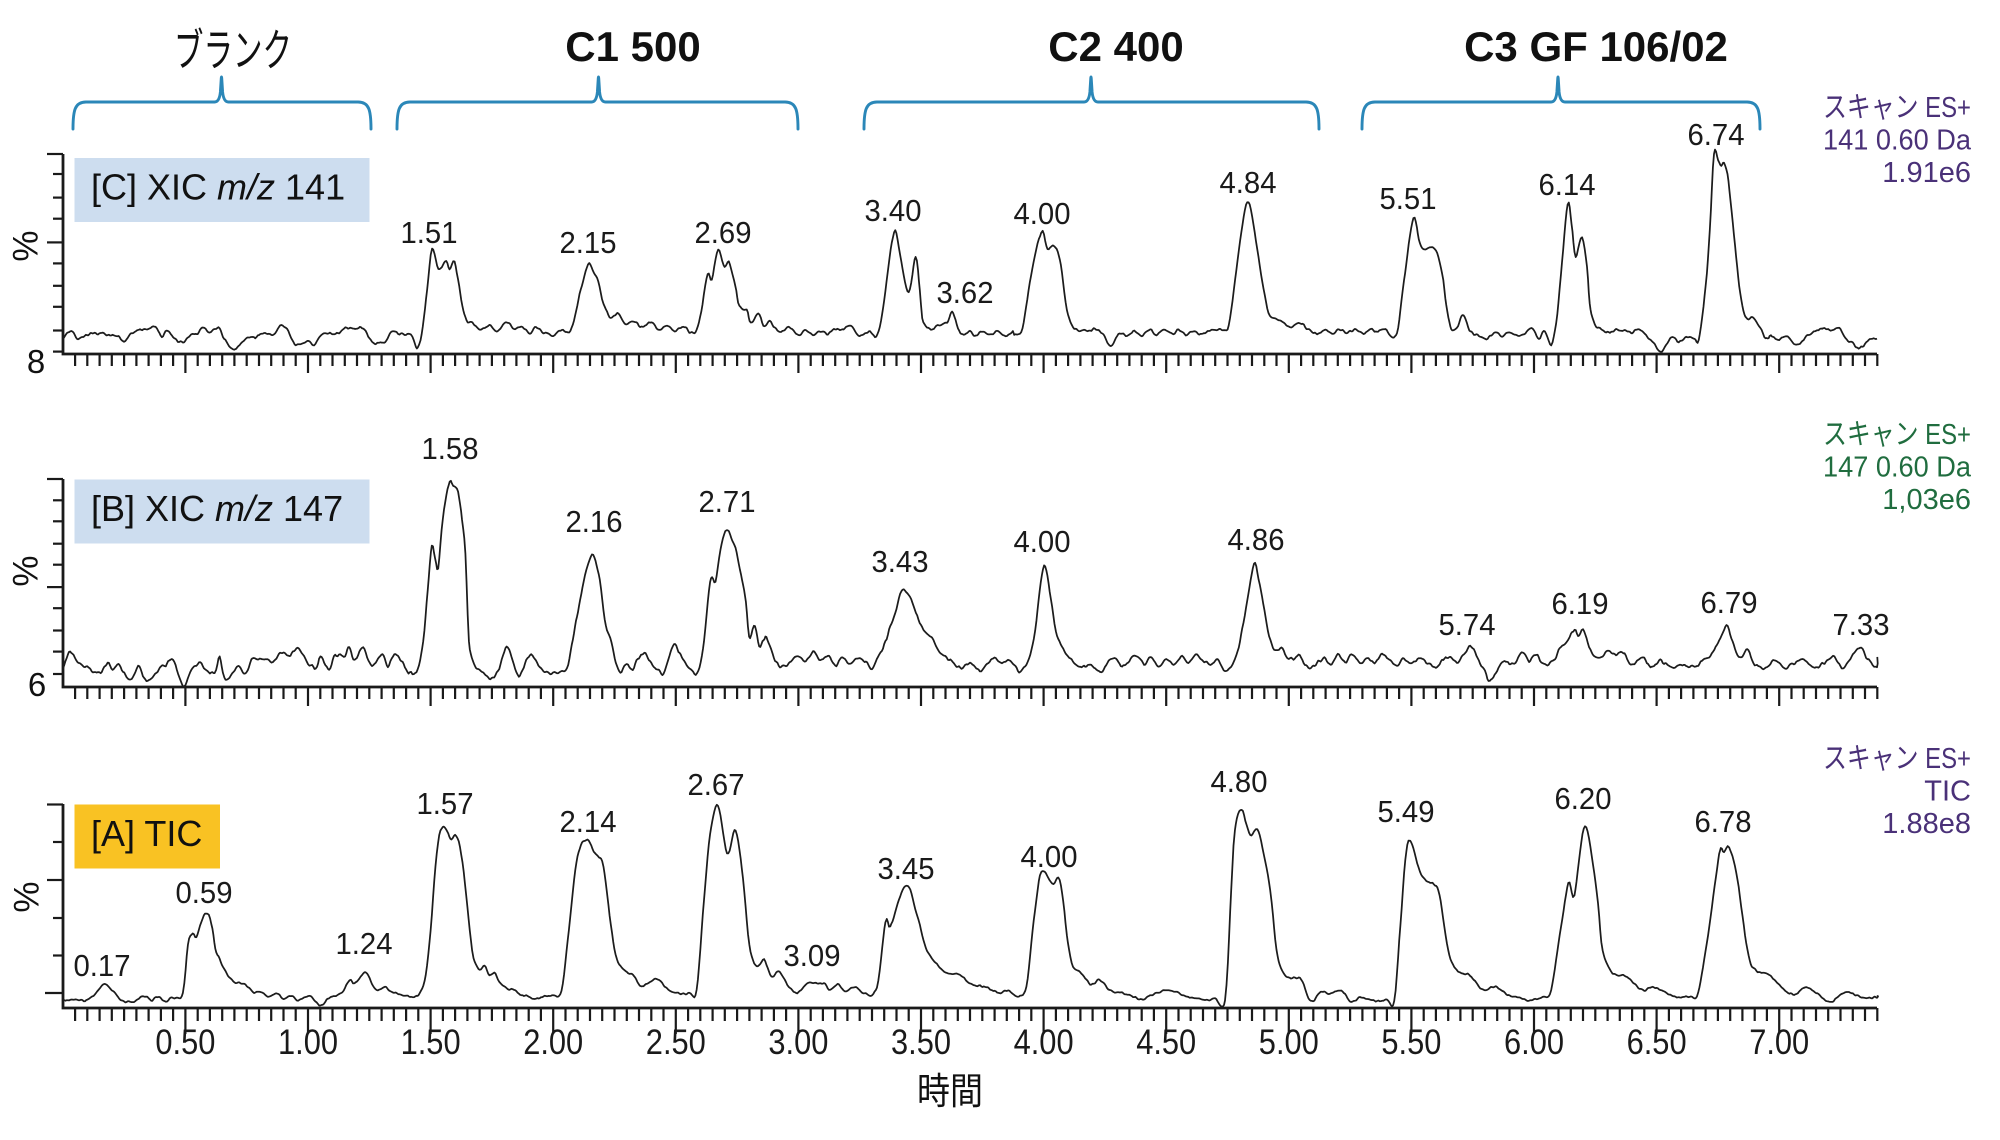 The height and width of the screenshot is (1140, 2000). I want to click on svg-text: 4.84, so click(1248, 182).